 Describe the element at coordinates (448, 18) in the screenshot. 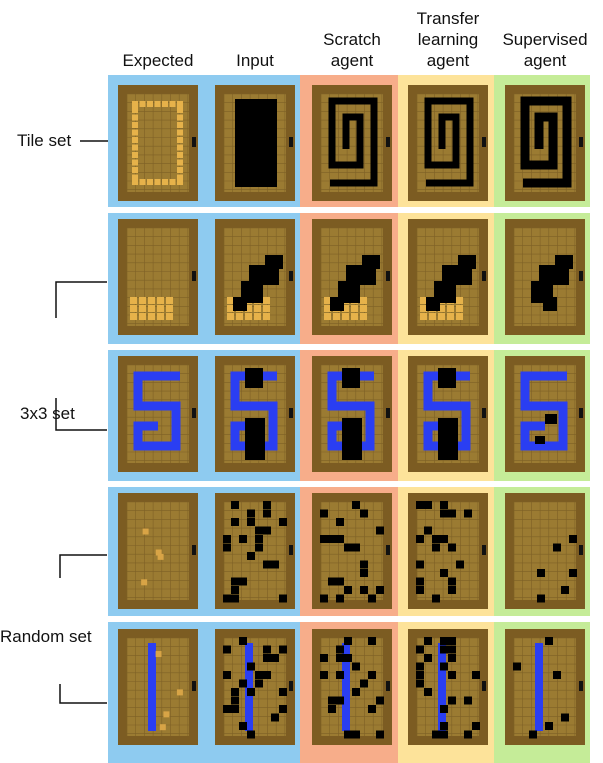

I see `column-header: Transfer` at that location.